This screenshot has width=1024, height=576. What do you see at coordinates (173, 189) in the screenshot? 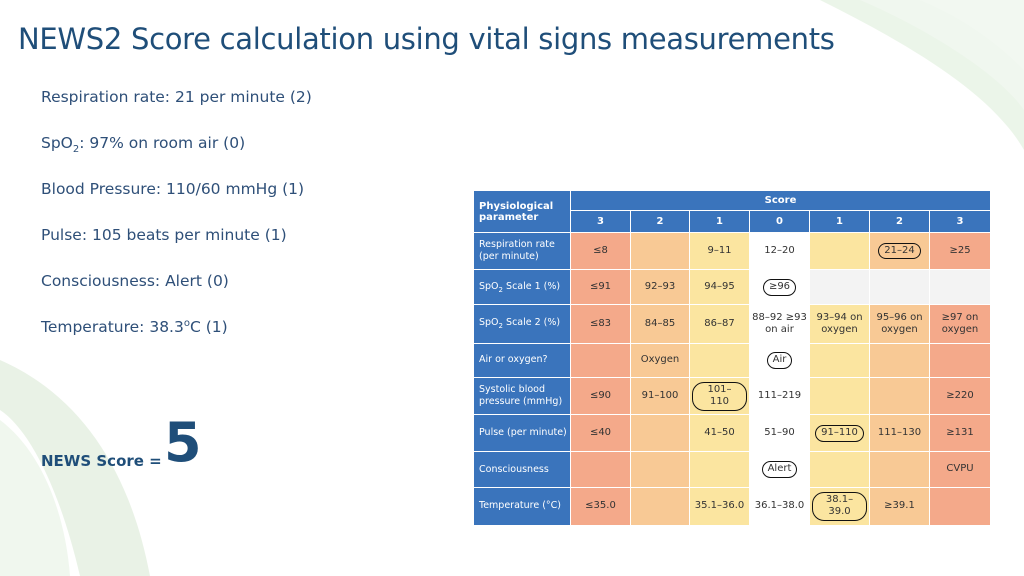
I see `vital-blood-pressure: Blood Pressure: 110/60 mmHg (1)` at bounding box center [173, 189].